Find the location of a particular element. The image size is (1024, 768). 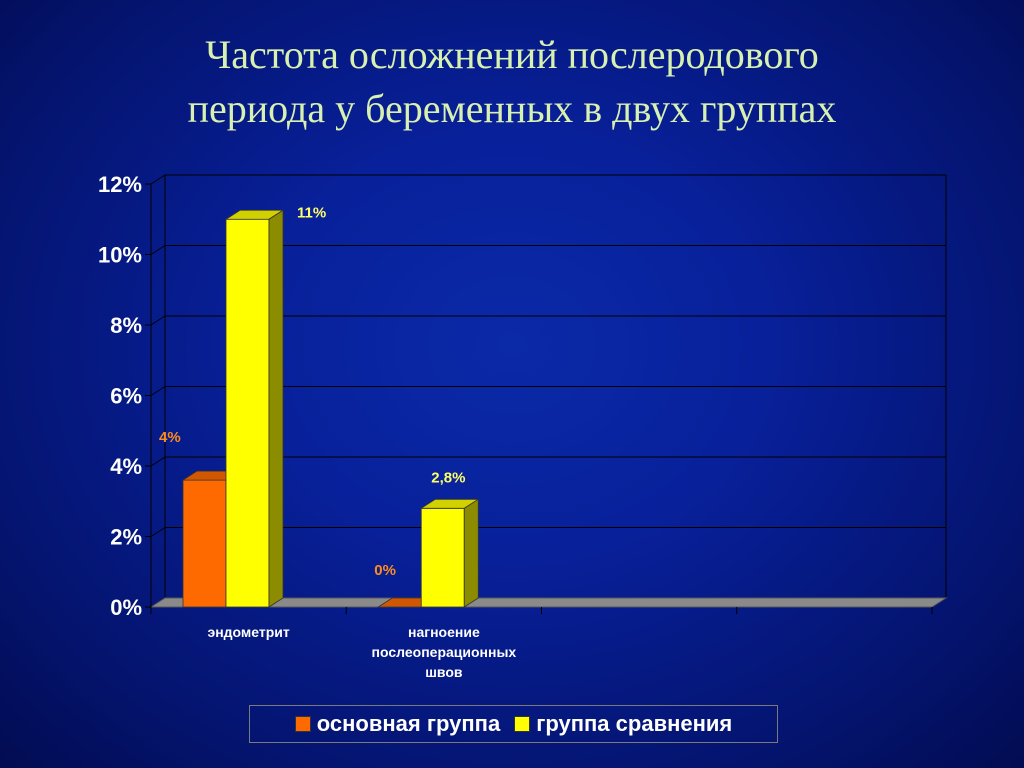

bar-s2-c1-front is located at coordinates (247, 413).